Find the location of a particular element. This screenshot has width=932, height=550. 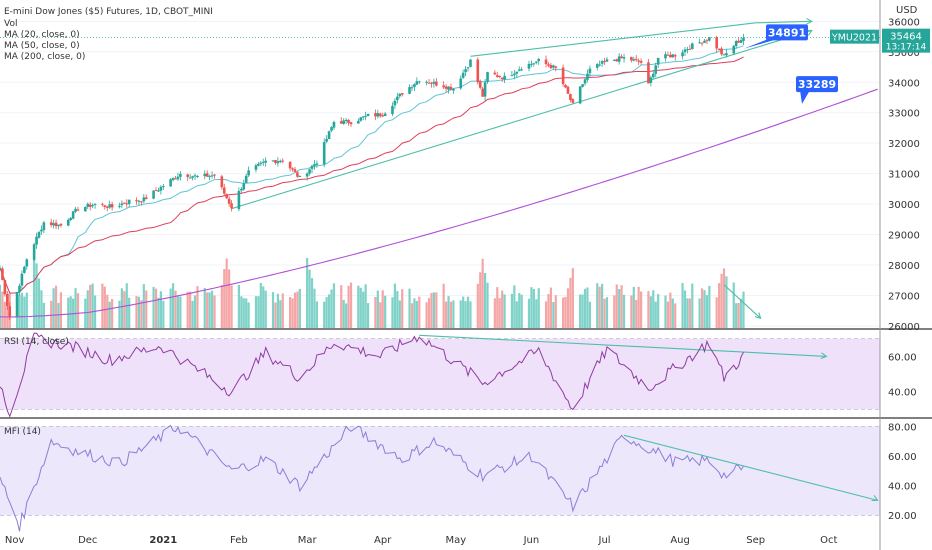

rsi-band is located at coordinates (440, 374).